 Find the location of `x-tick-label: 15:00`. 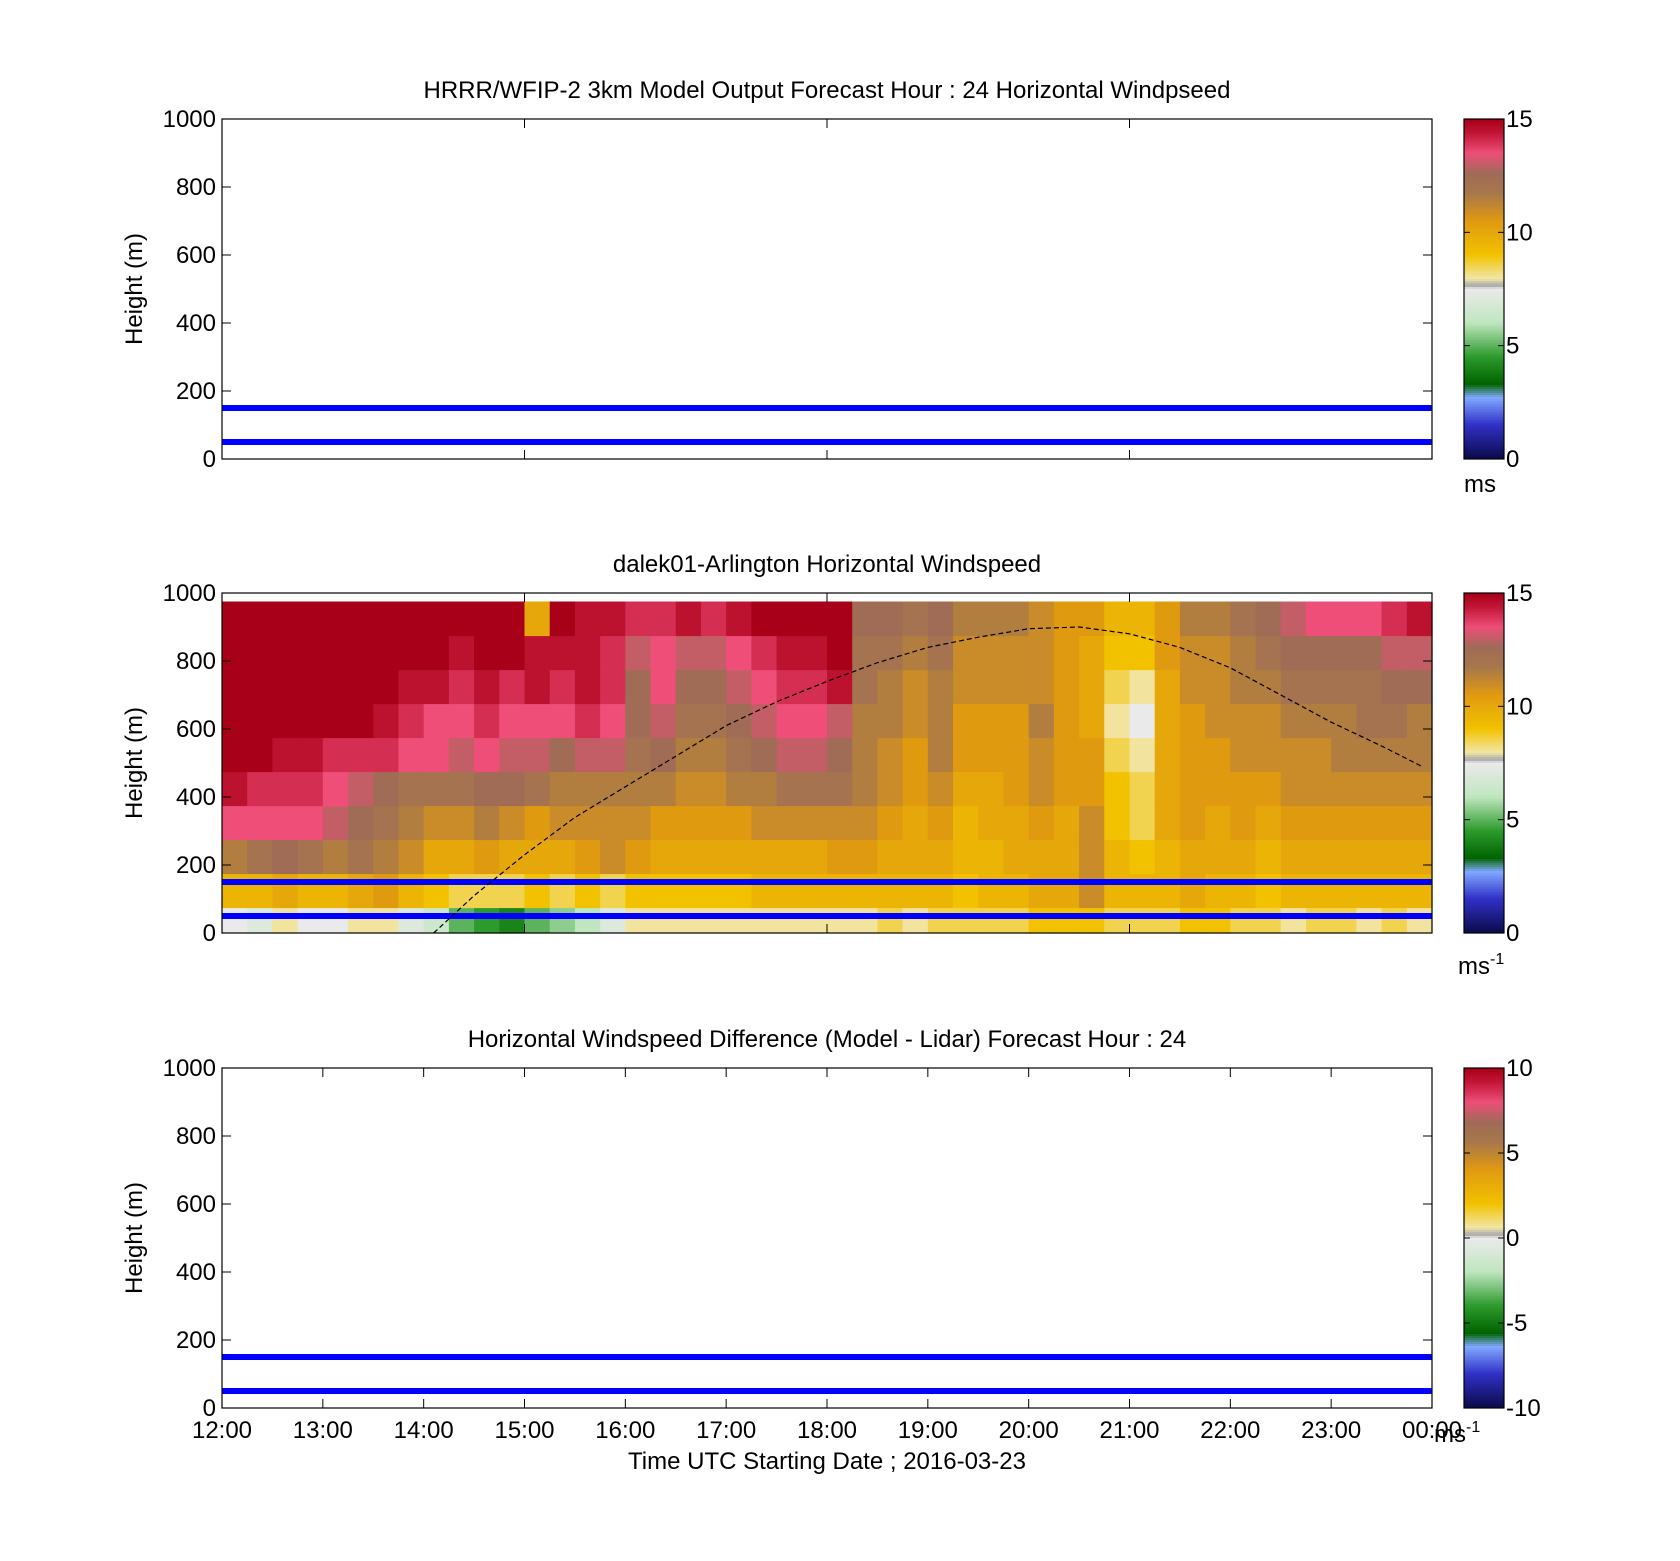

x-tick-label: 15:00 is located at coordinates (524, 1430).